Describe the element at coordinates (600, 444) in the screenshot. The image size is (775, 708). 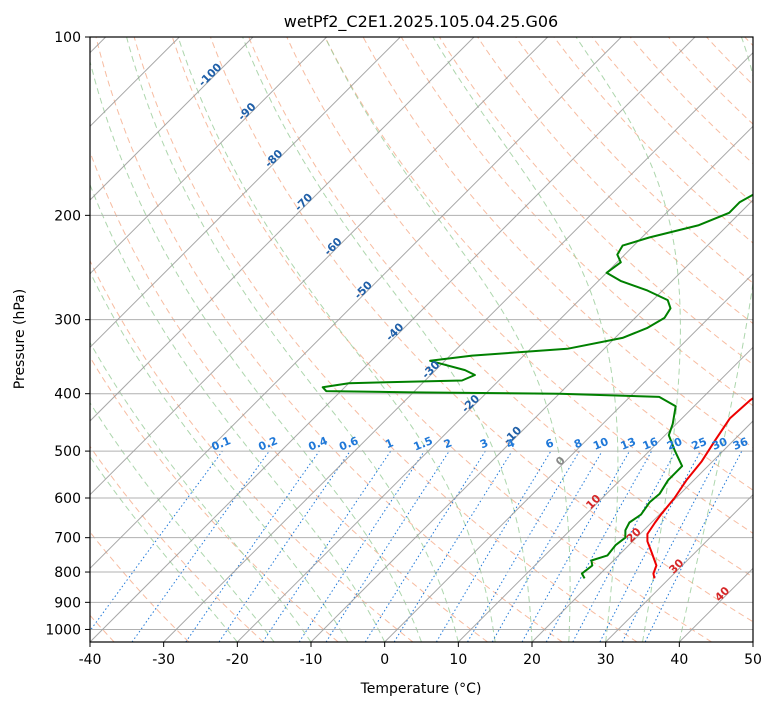
I see `mixing-ratio-label: 10` at that location.